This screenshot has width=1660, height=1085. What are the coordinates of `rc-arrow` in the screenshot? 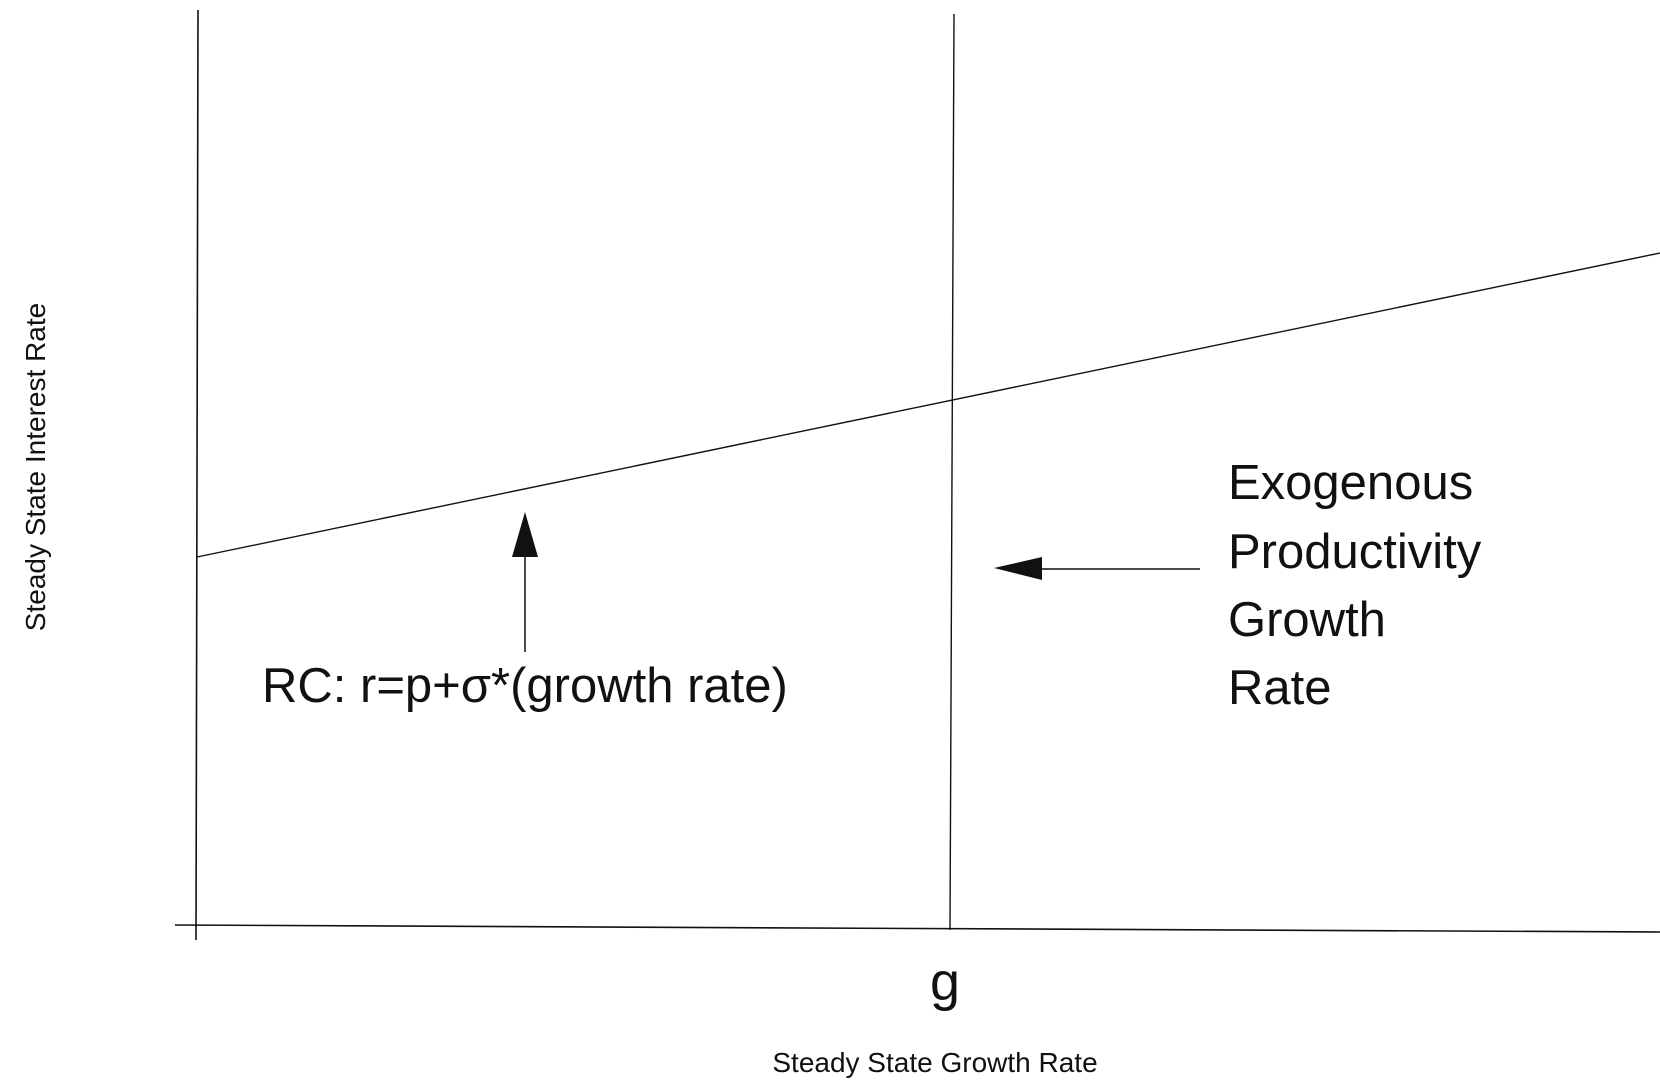 It's located at (525, 582).